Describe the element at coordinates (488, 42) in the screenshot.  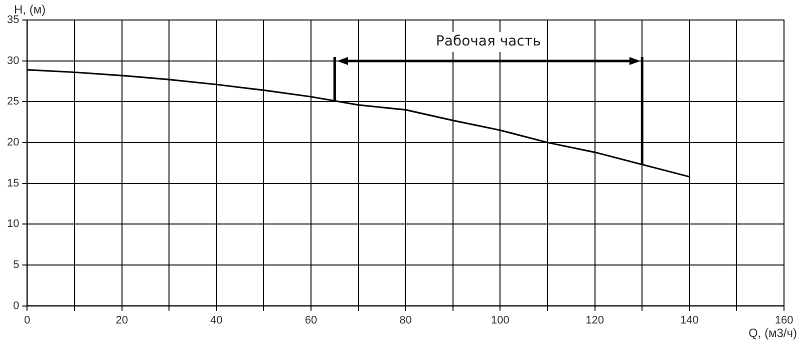
I see `annotation: Рабочая часть` at that location.